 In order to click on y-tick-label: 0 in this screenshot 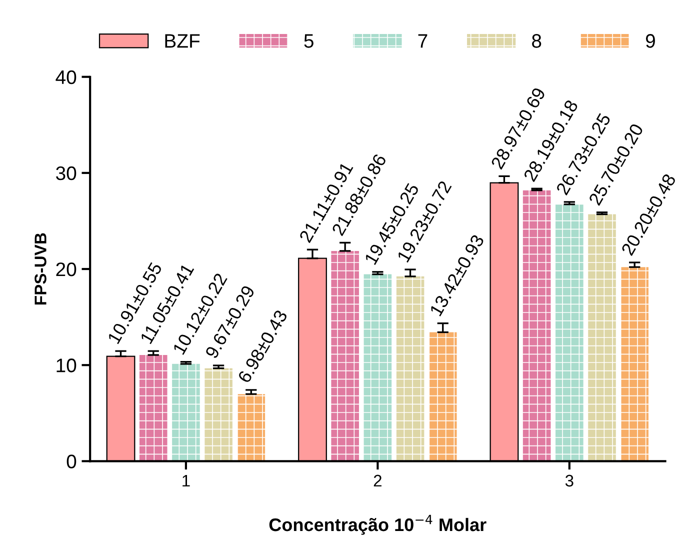, I will do `click(71, 461)`.